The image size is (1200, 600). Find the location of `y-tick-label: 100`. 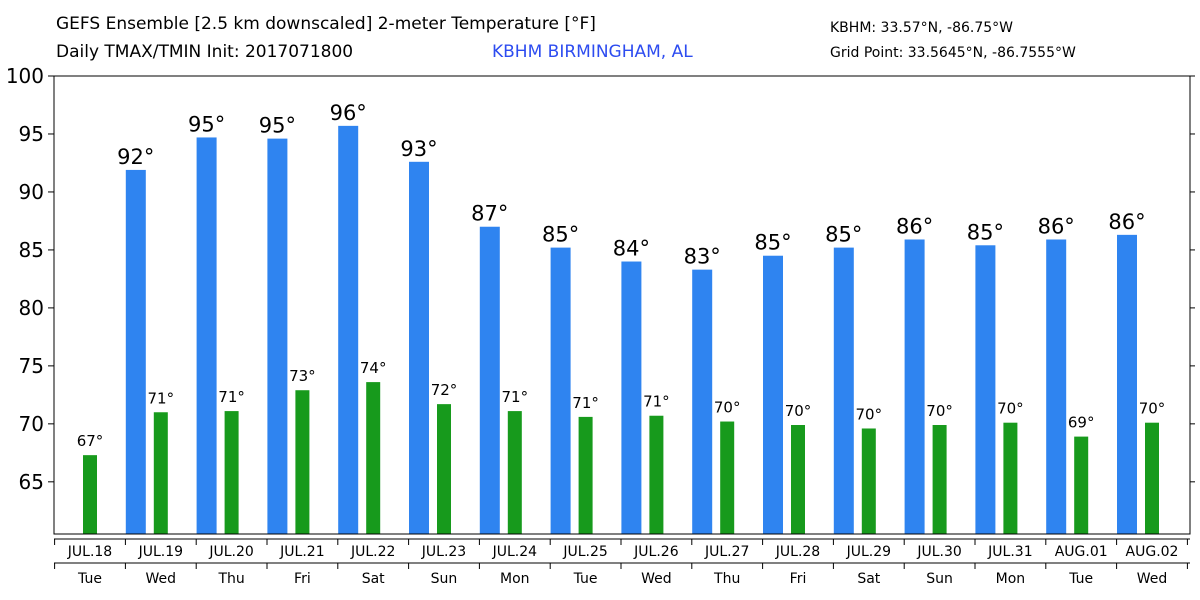

y-tick-label: 100 is located at coordinates (25, 76).